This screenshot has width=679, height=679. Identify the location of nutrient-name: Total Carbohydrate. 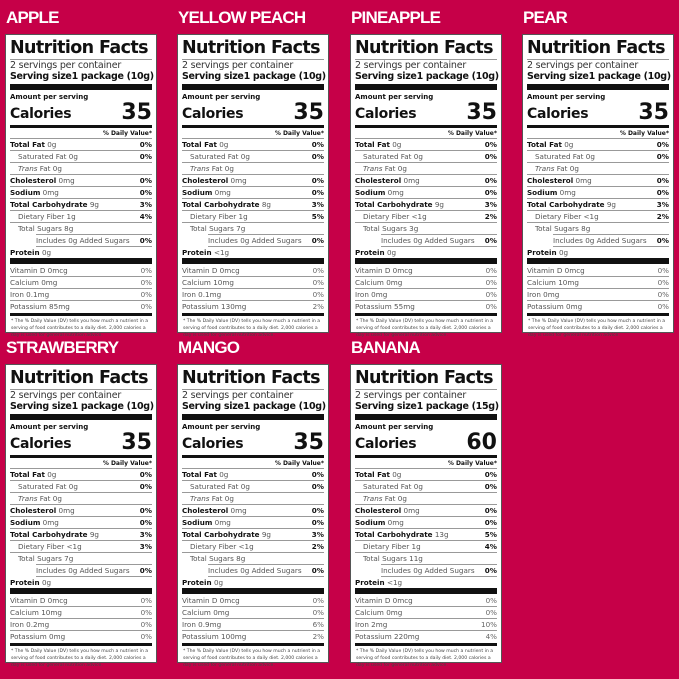
(49, 534).